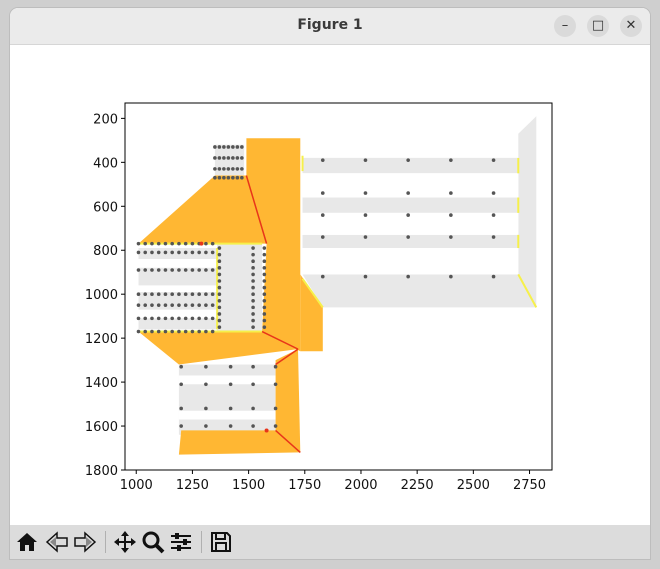 This screenshot has height=569, width=660. I want to click on minimize-button: –, so click(565, 26).